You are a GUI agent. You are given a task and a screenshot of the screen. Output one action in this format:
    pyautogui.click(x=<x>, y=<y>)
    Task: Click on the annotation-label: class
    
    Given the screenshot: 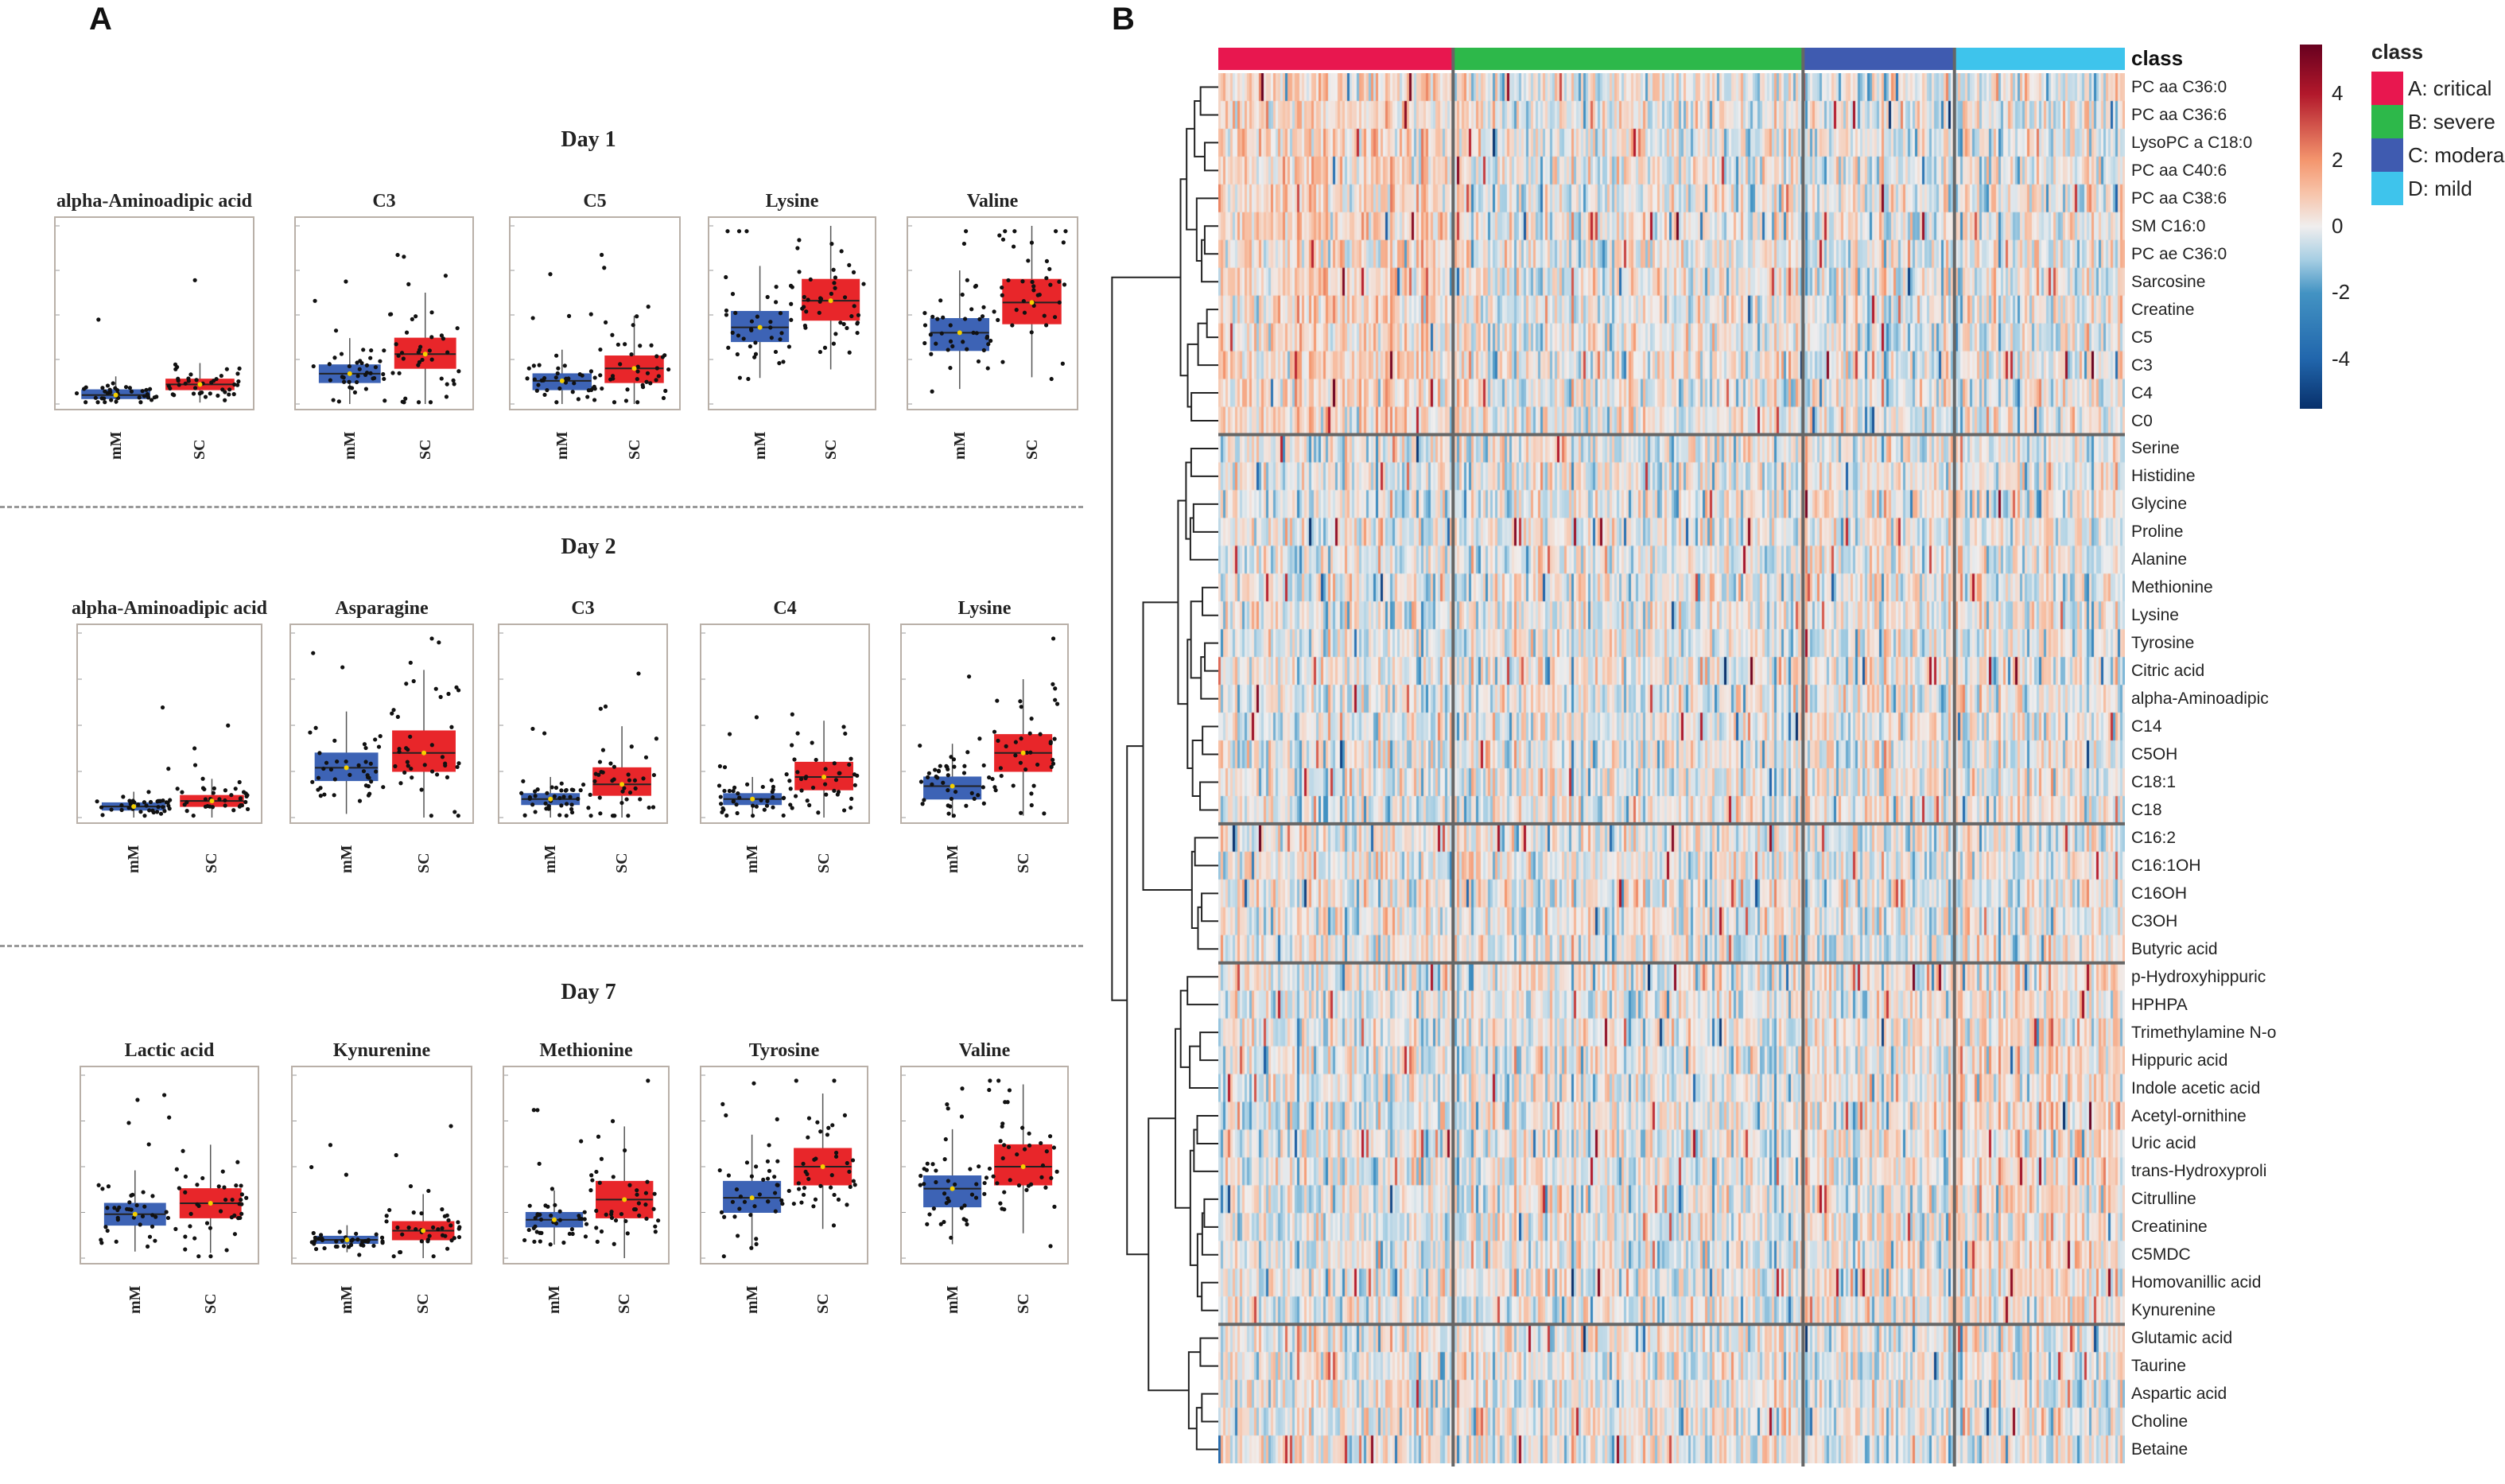 What is the action you would take?
    pyautogui.click(x=2157, y=58)
    